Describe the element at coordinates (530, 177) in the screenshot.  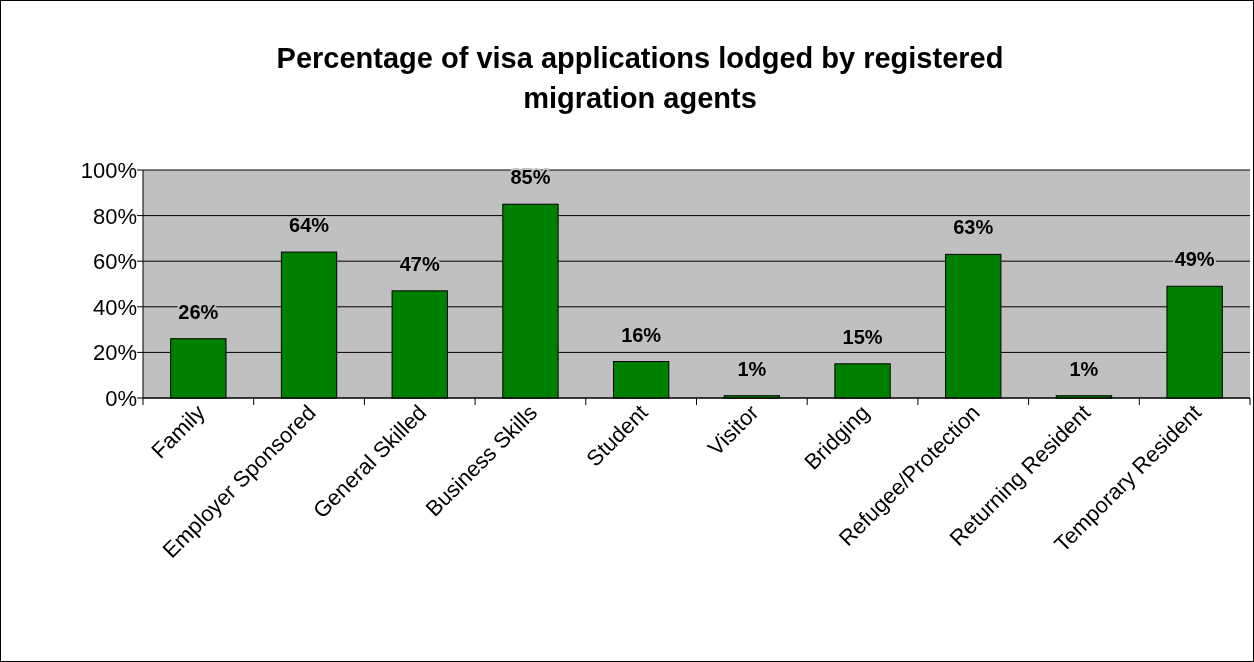
I see `data-label: 85%` at that location.